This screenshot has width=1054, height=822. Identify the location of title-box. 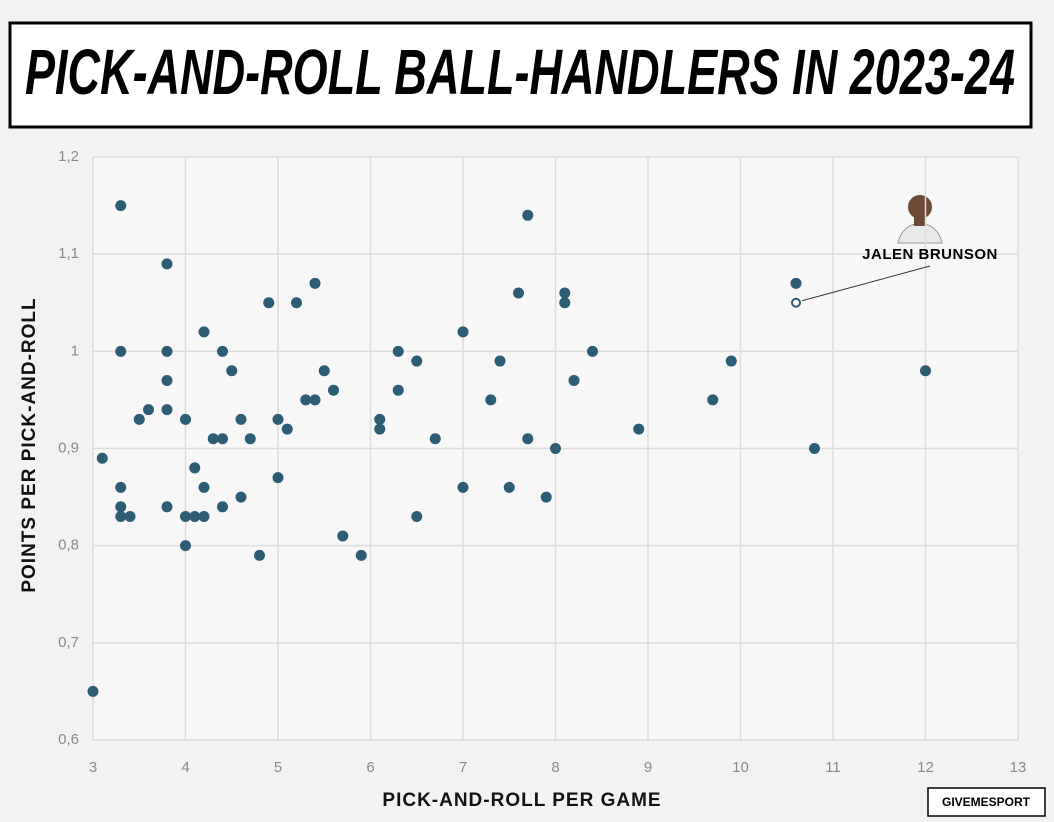
(520, 75).